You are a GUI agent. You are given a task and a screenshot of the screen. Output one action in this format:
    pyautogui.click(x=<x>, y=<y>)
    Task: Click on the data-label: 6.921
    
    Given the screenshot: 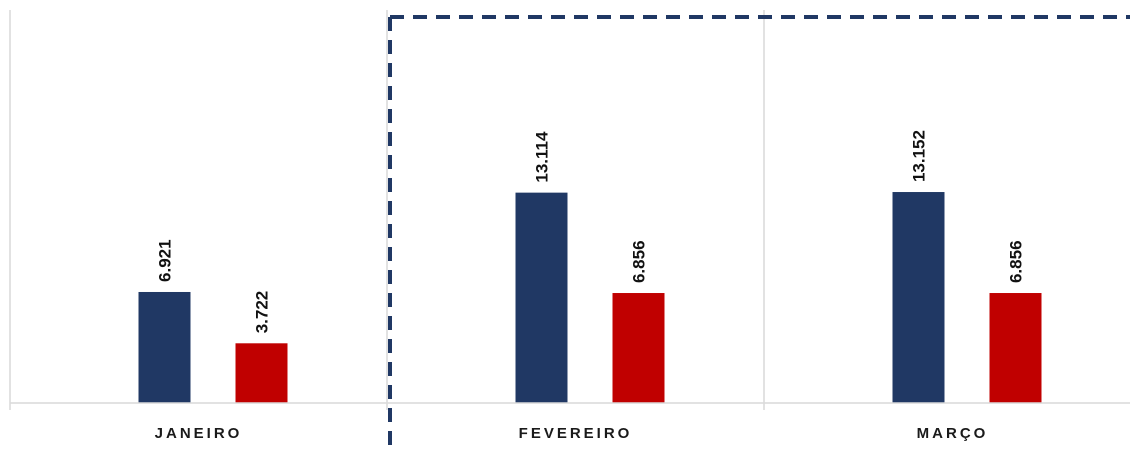 What is the action you would take?
    pyautogui.click(x=165, y=260)
    